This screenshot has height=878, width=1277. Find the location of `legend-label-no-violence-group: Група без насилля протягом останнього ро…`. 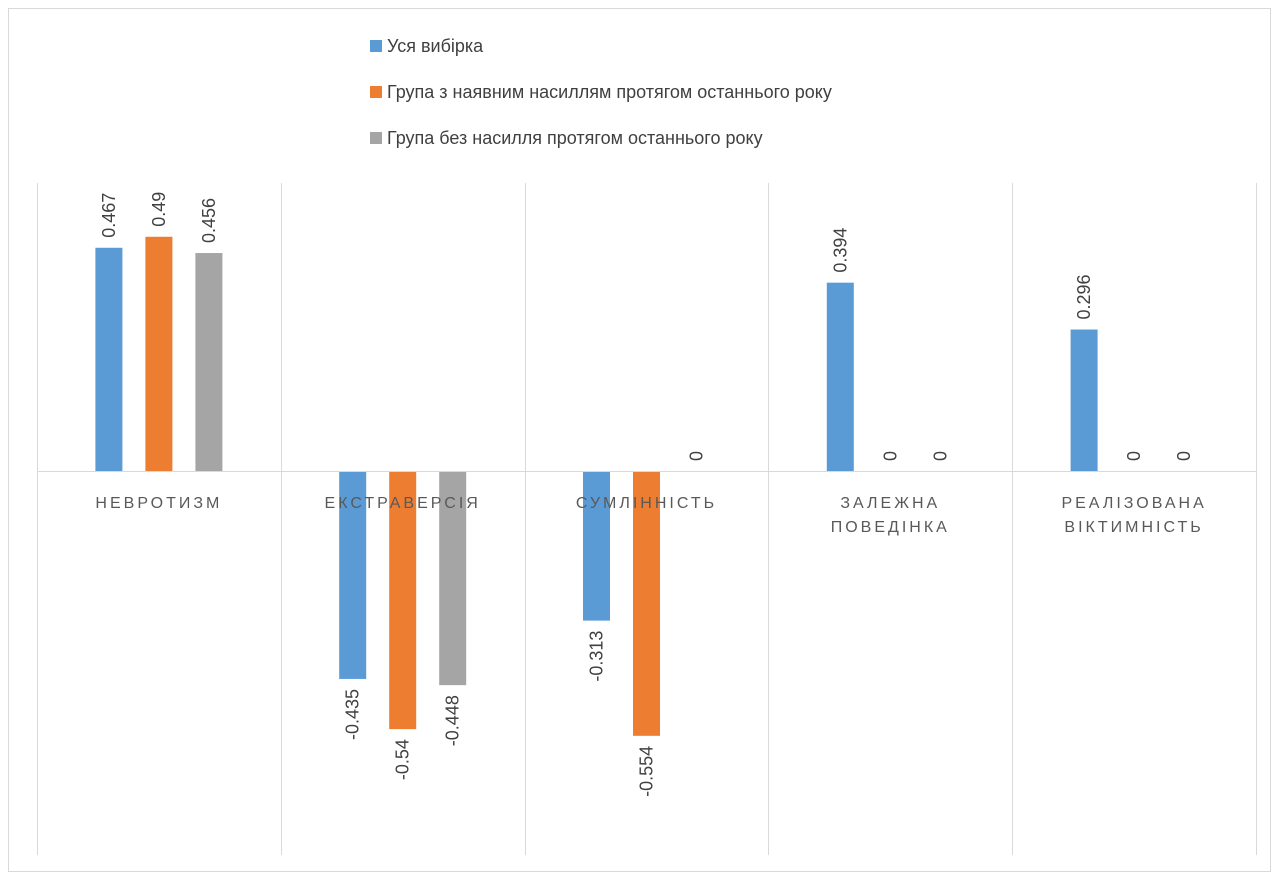

legend-label-no-violence-group: Група без насилля протягом останнього ро… is located at coordinates (575, 137).